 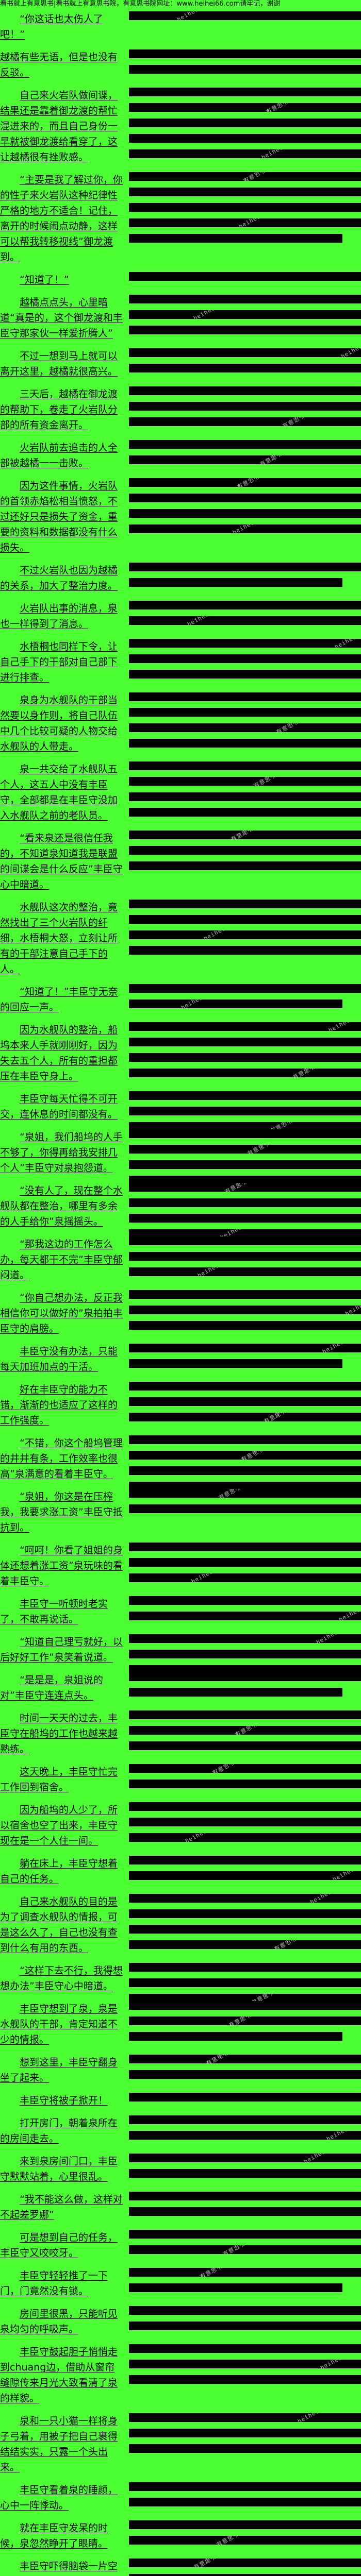 I want to click on paragraph: 丰臣守每天忙得不可开交，连休息的时间都没有。有意思书院, so click(x=180, y=1111).